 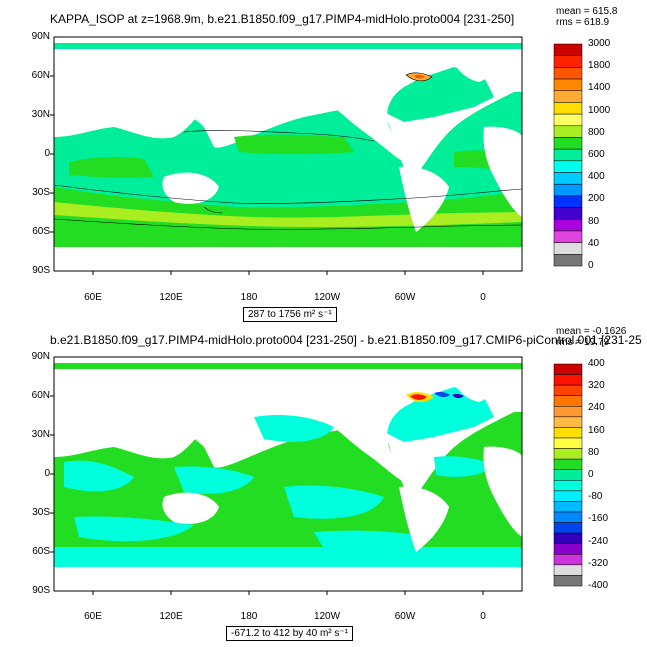 I want to click on top-hotspot, so click(x=419, y=77).